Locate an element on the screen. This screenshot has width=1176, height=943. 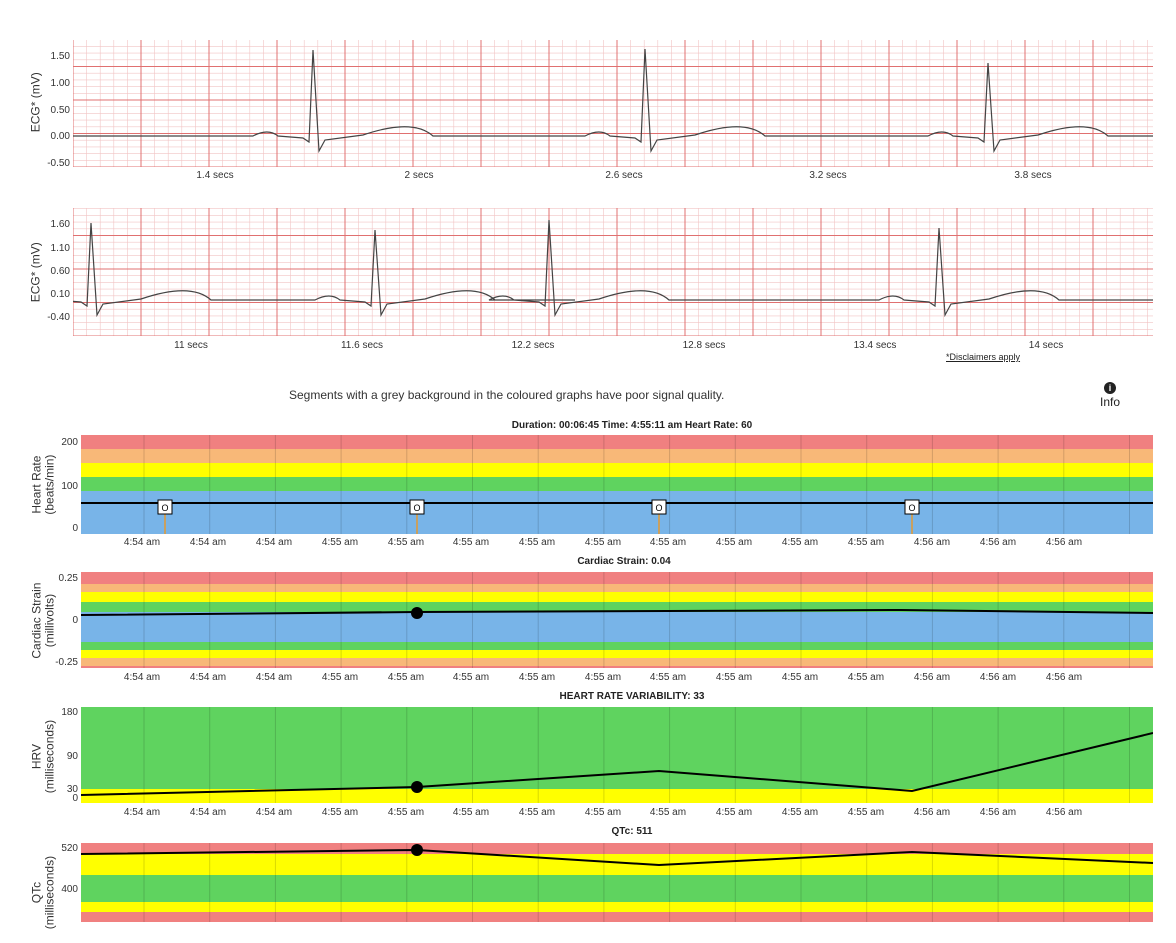
ecg1-ytick: 1.00 is located at coordinates (60, 83).